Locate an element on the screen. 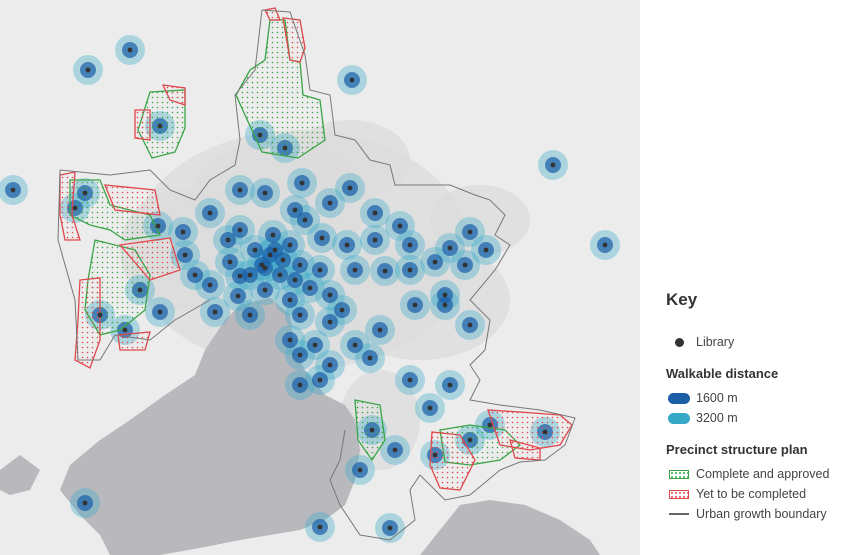 The width and height of the screenshot is (850, 555). urban-growth-boundary-line is located at coordinates (134, 265).